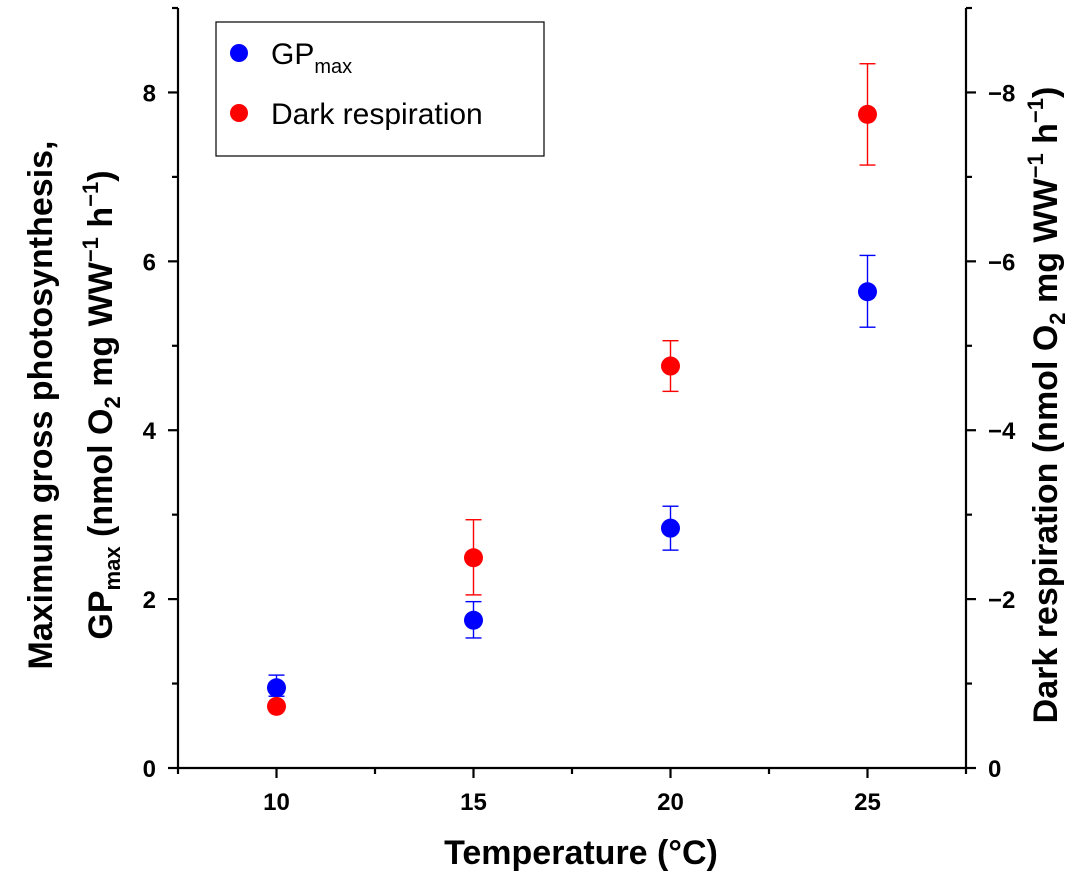 The width and height of the screenshot is (1075, 877). I want to click on x-tick-label: 25, so click(867, 802).